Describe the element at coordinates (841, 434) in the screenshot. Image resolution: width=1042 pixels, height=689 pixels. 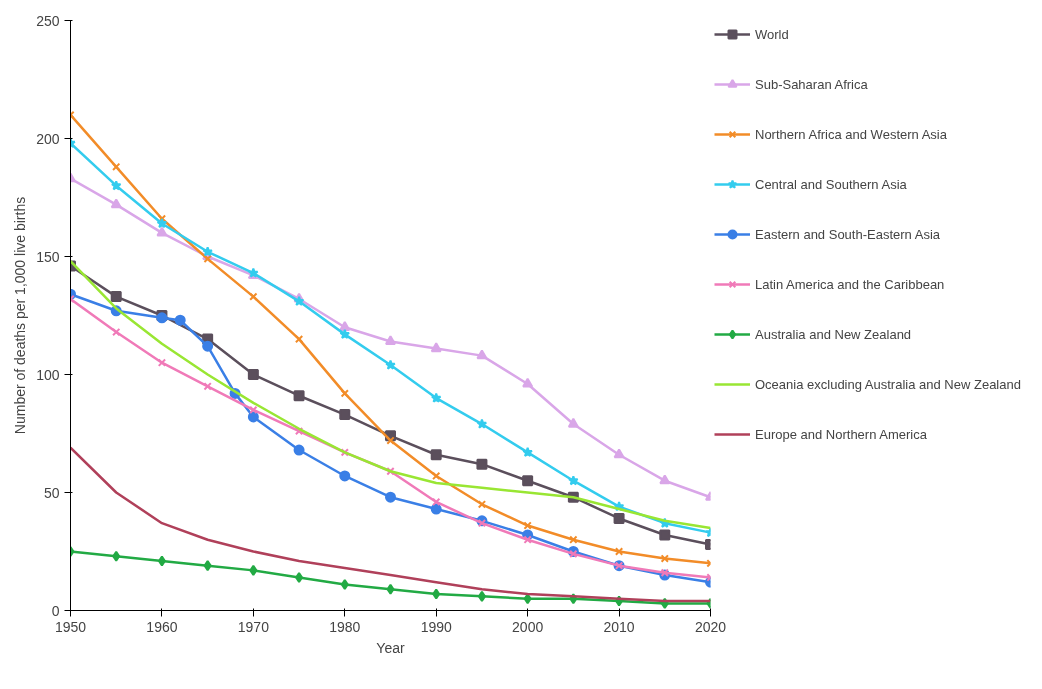
I see `legend-label: Europe and Northern America` at that location.